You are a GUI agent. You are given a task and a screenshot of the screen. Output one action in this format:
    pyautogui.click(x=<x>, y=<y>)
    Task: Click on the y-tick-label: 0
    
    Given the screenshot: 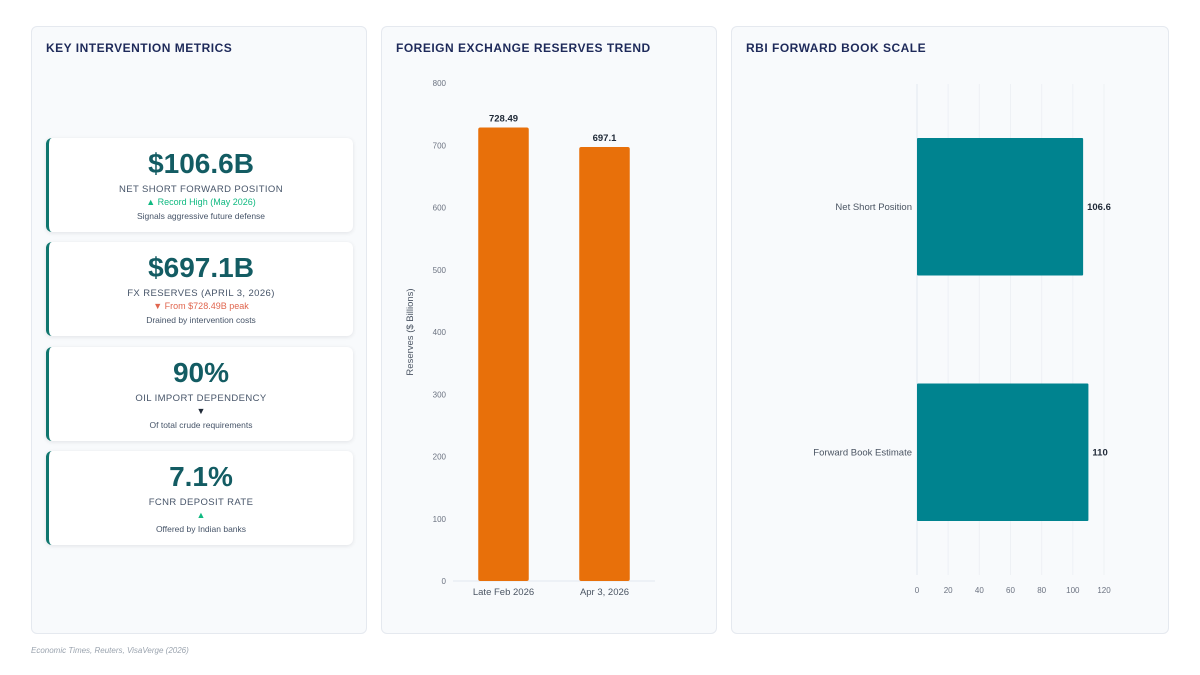 What is the action you would take?
    pyautogui.click(x=444, y=581)
    